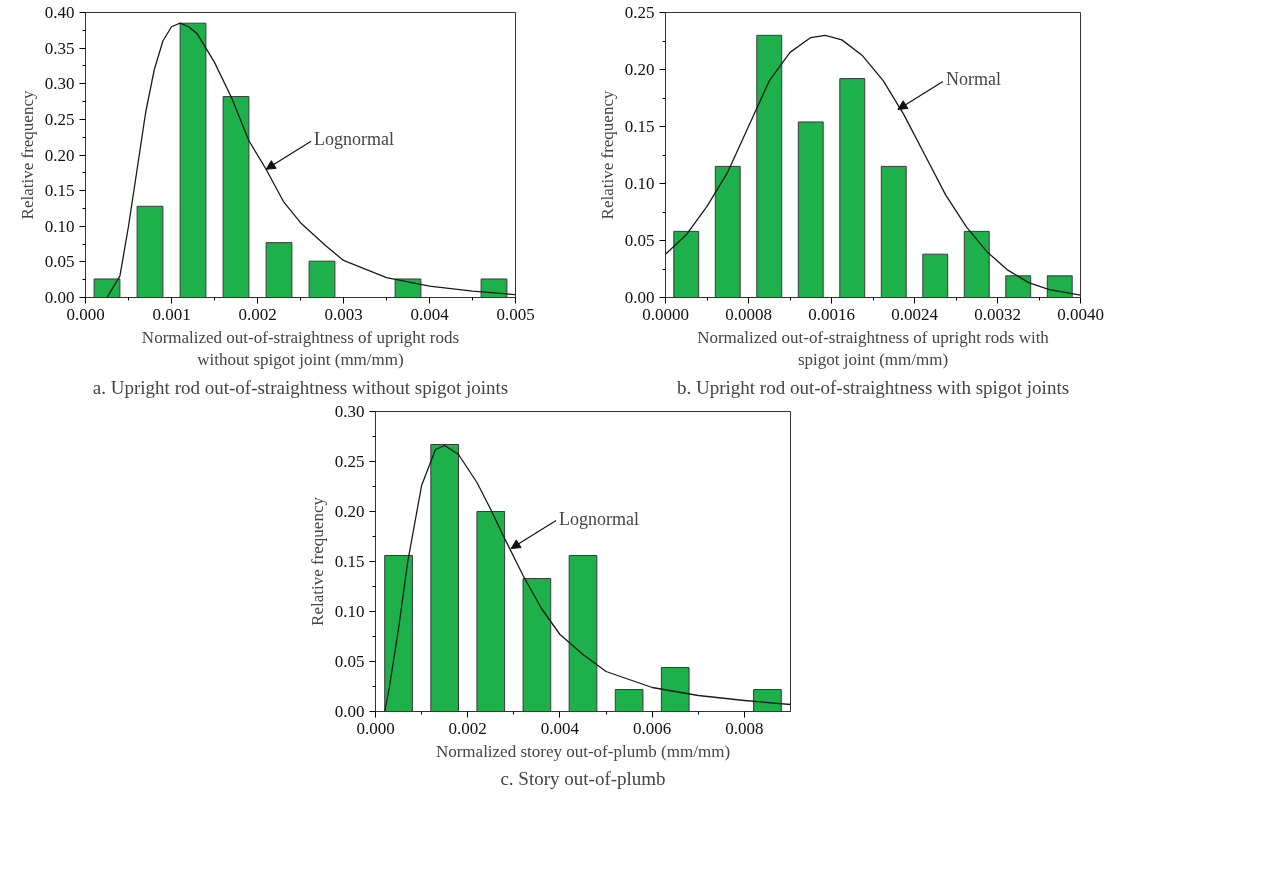 Image resolution: width=1282 pixels, height=888 pixels. Describe the element at coordinates (515, 314) in the screenshot. I see `x-tick-label: 0.005` at that location.